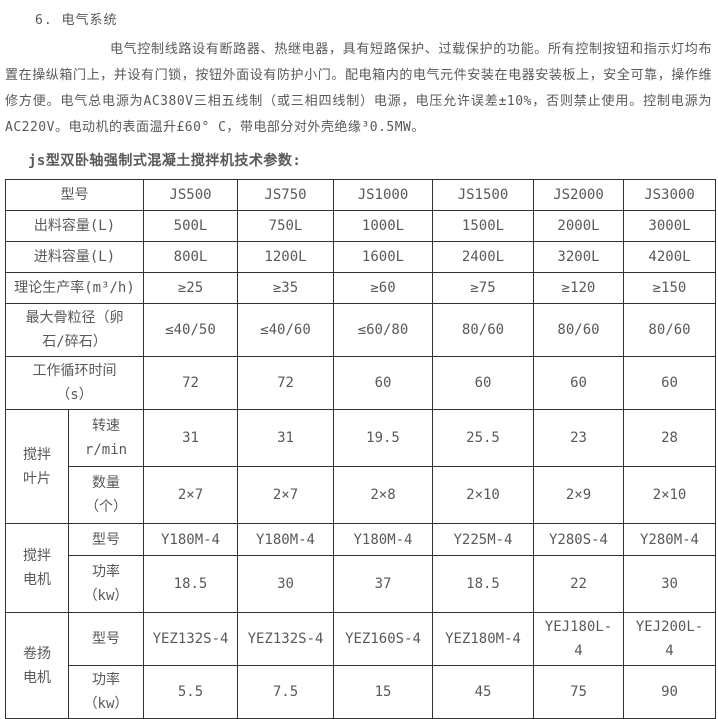  Describe the element at coordinates (483, 639) in the screenshot. I see `value-cell: YEZ180M-4` at that location.